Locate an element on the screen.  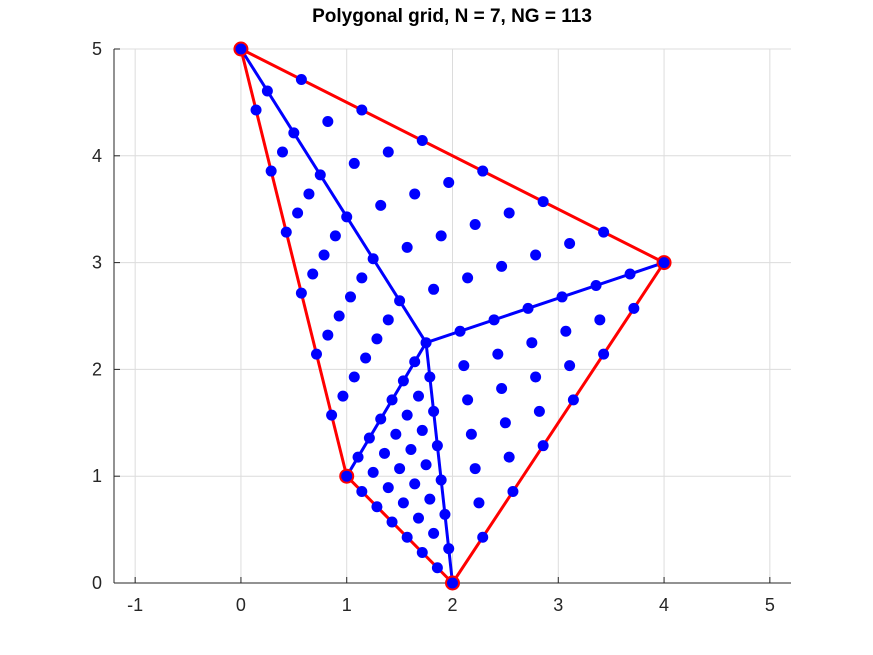
y-tick-label: 2 is located at coordinates (97, 369).